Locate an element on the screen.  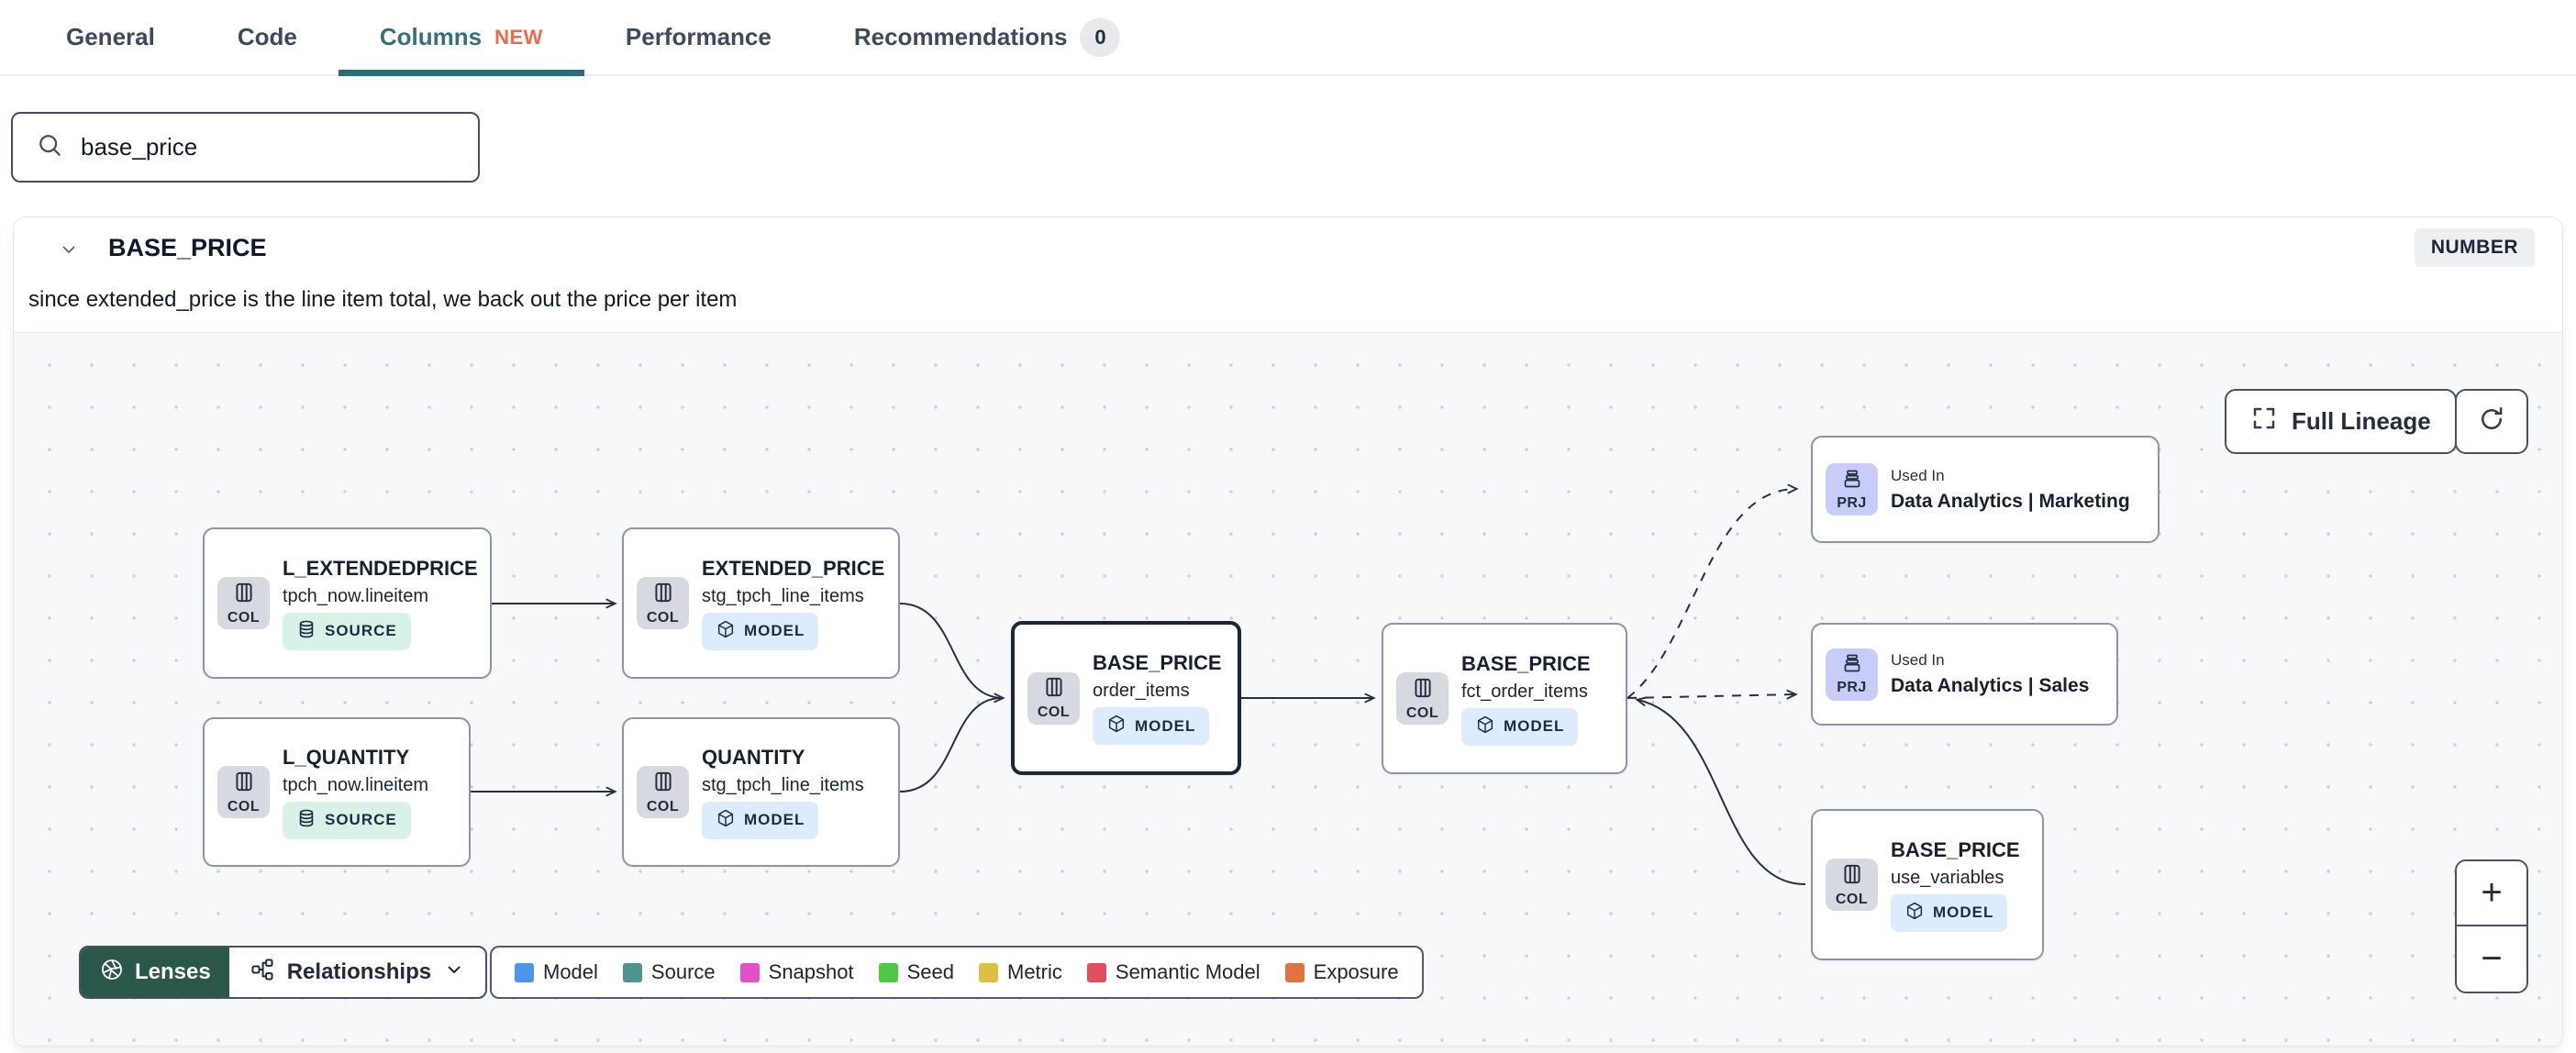
node-title: Data Analytics | Sales is located at coordinates (1990, 685).